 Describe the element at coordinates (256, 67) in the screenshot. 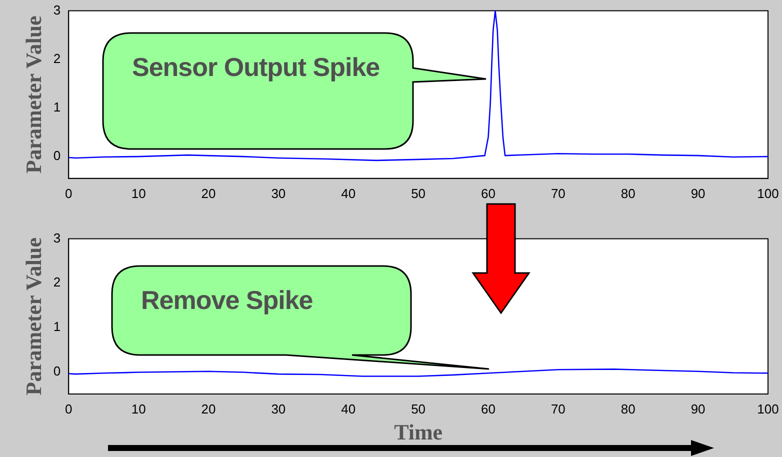

I see `annotation: Sensor Output Spike` at that location.